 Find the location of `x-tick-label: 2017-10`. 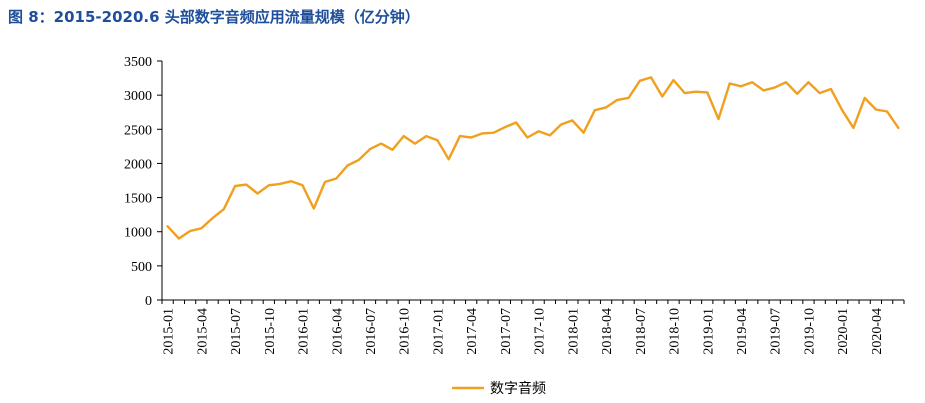

x-tick-label: 2017-10 is located at coordinates (540, 331).